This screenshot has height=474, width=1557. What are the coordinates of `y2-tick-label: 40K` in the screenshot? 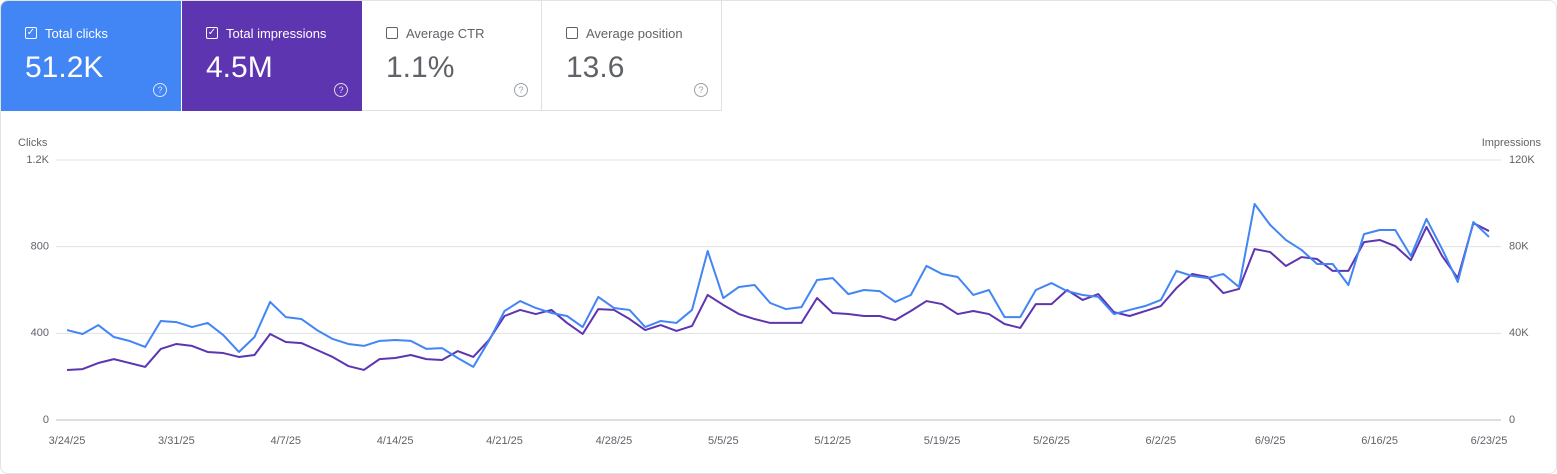 It's located at (1519, 333).